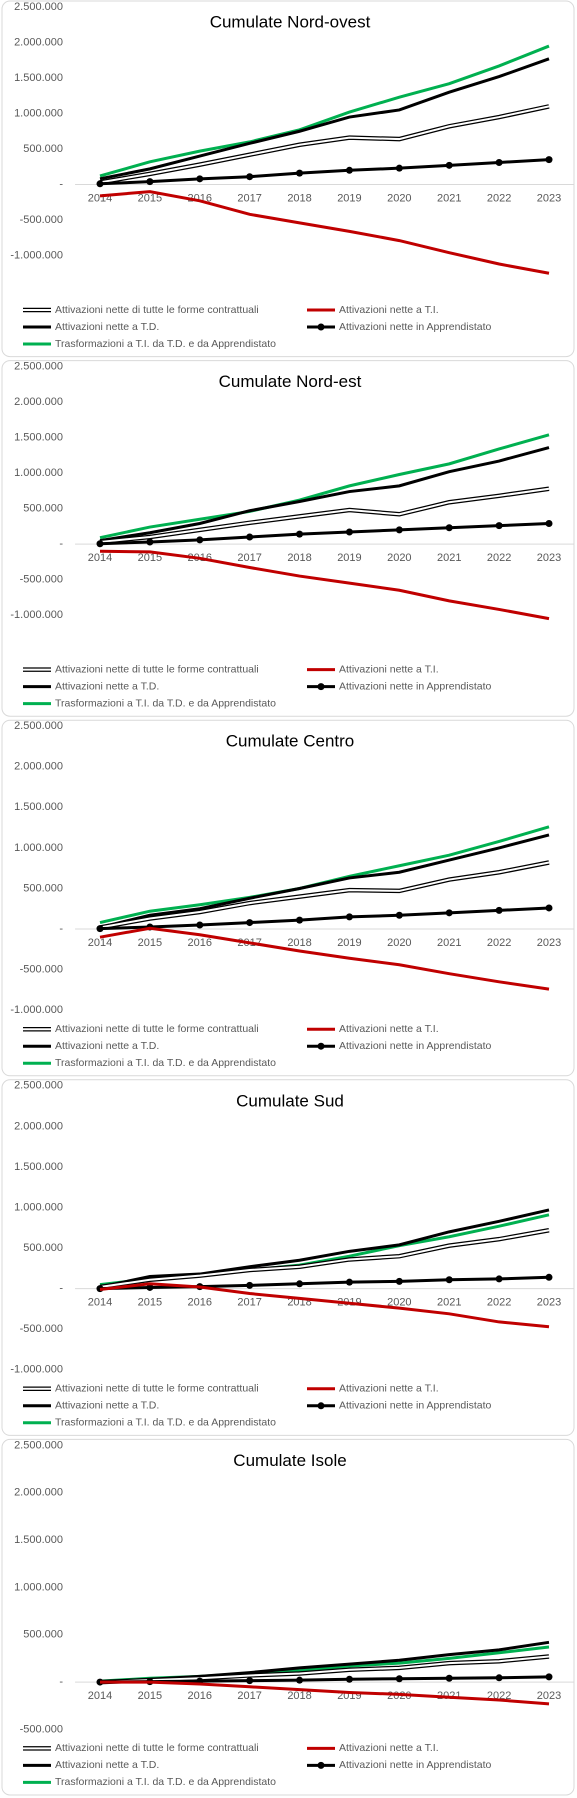 The height and width of the screenshot is (1798, 577). Describe the element at coordinates (349, 198) in the screenshot. I see `x-tick-label: 2019` at that location.